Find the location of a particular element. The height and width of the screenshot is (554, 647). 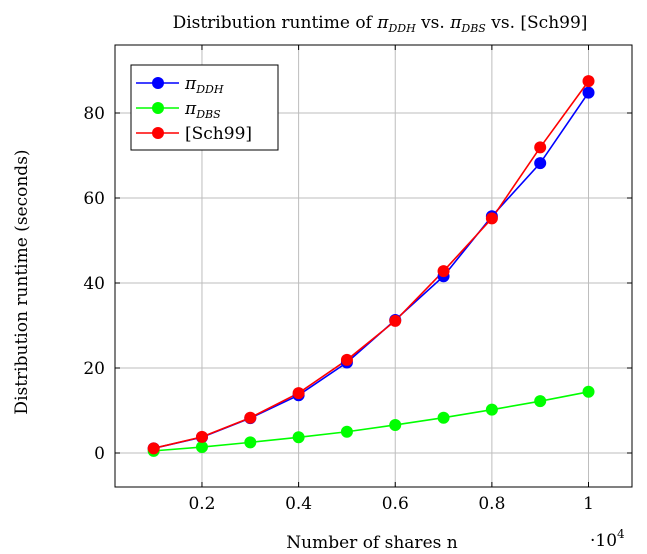

x-tick-label: 0.4 is located at coordinates (298, 504).